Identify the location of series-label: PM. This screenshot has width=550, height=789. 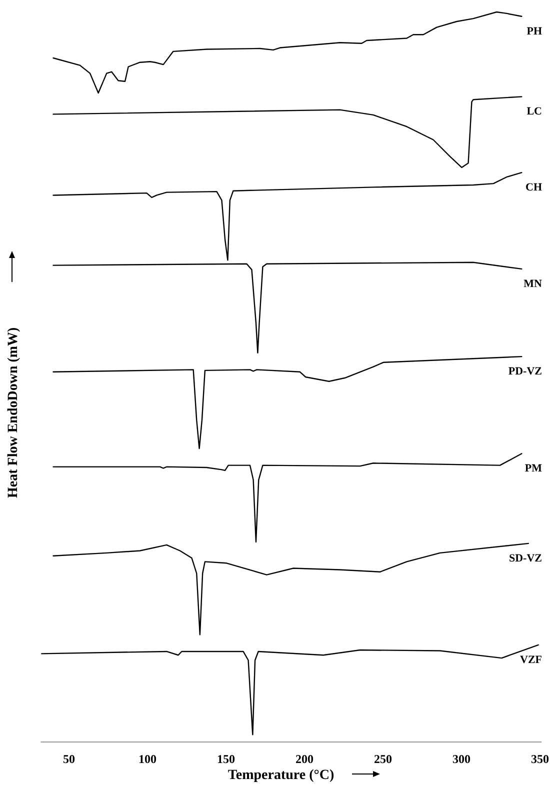
(533, 468).